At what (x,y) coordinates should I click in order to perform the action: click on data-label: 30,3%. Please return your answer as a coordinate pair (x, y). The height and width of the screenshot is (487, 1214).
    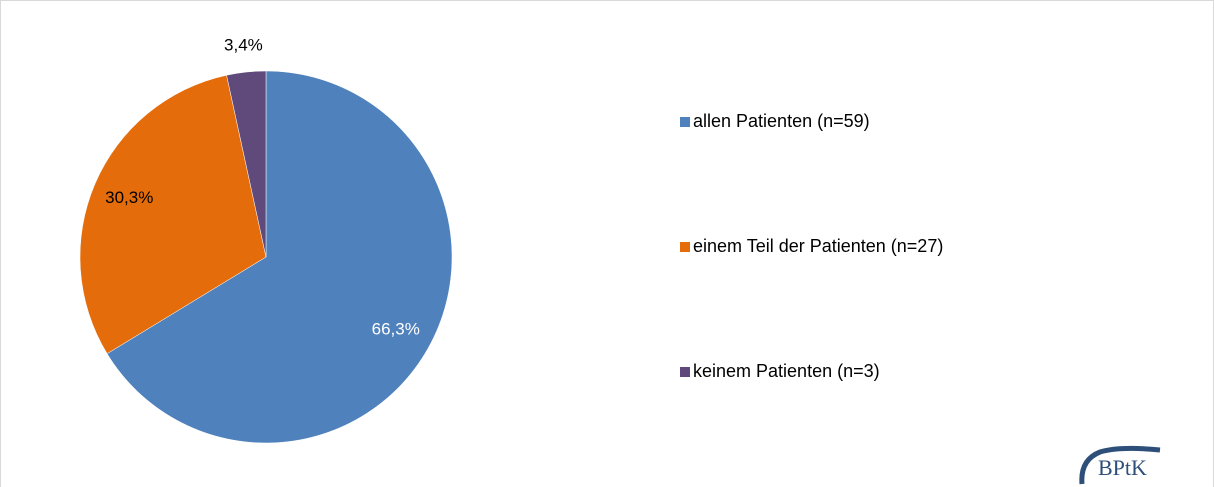
    Looking at the image, I should click on (129, 197).